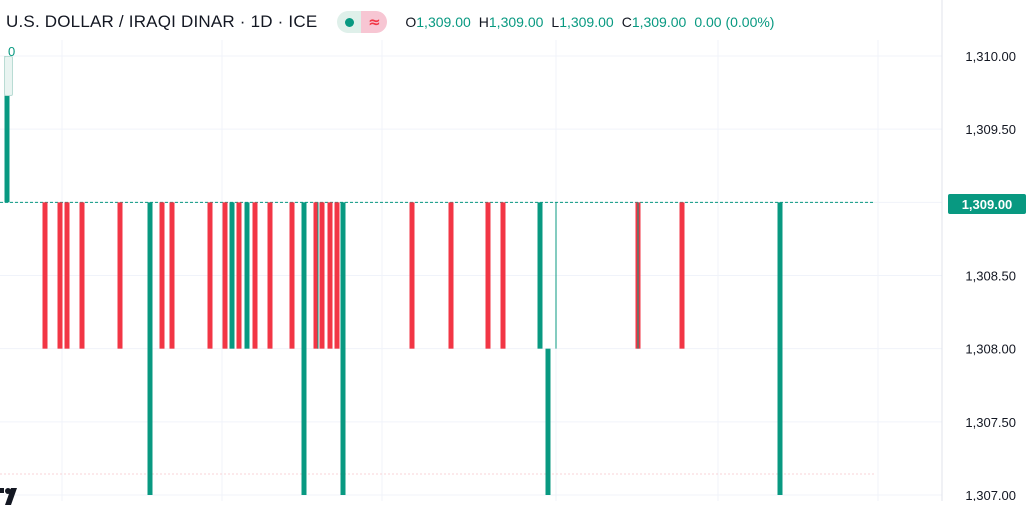  I want to click on market-status-pill: ≈, so click(362, 22).